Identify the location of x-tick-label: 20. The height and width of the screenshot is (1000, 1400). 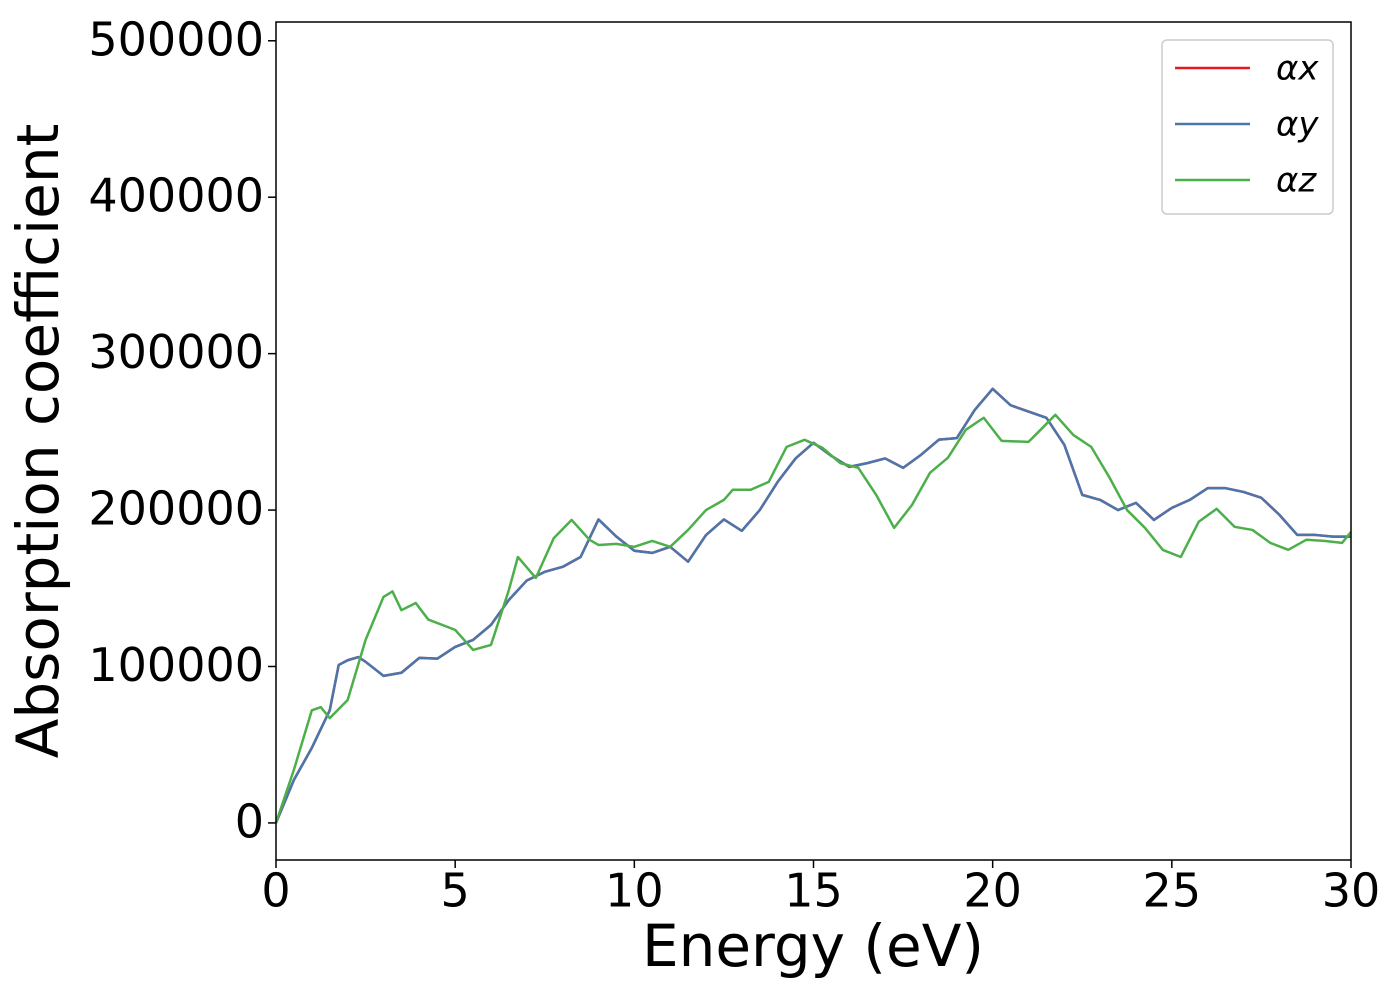
(992, 891).